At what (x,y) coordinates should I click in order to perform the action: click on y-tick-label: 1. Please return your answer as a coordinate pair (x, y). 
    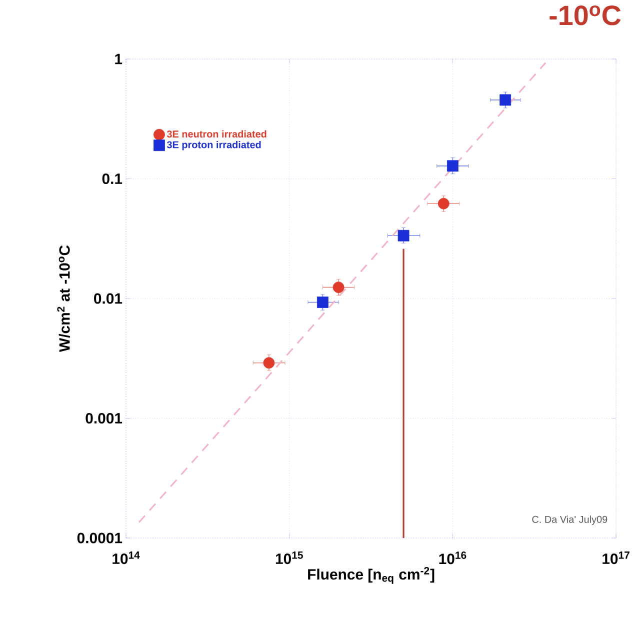
    Looking at the image, I should click on (118, 59).